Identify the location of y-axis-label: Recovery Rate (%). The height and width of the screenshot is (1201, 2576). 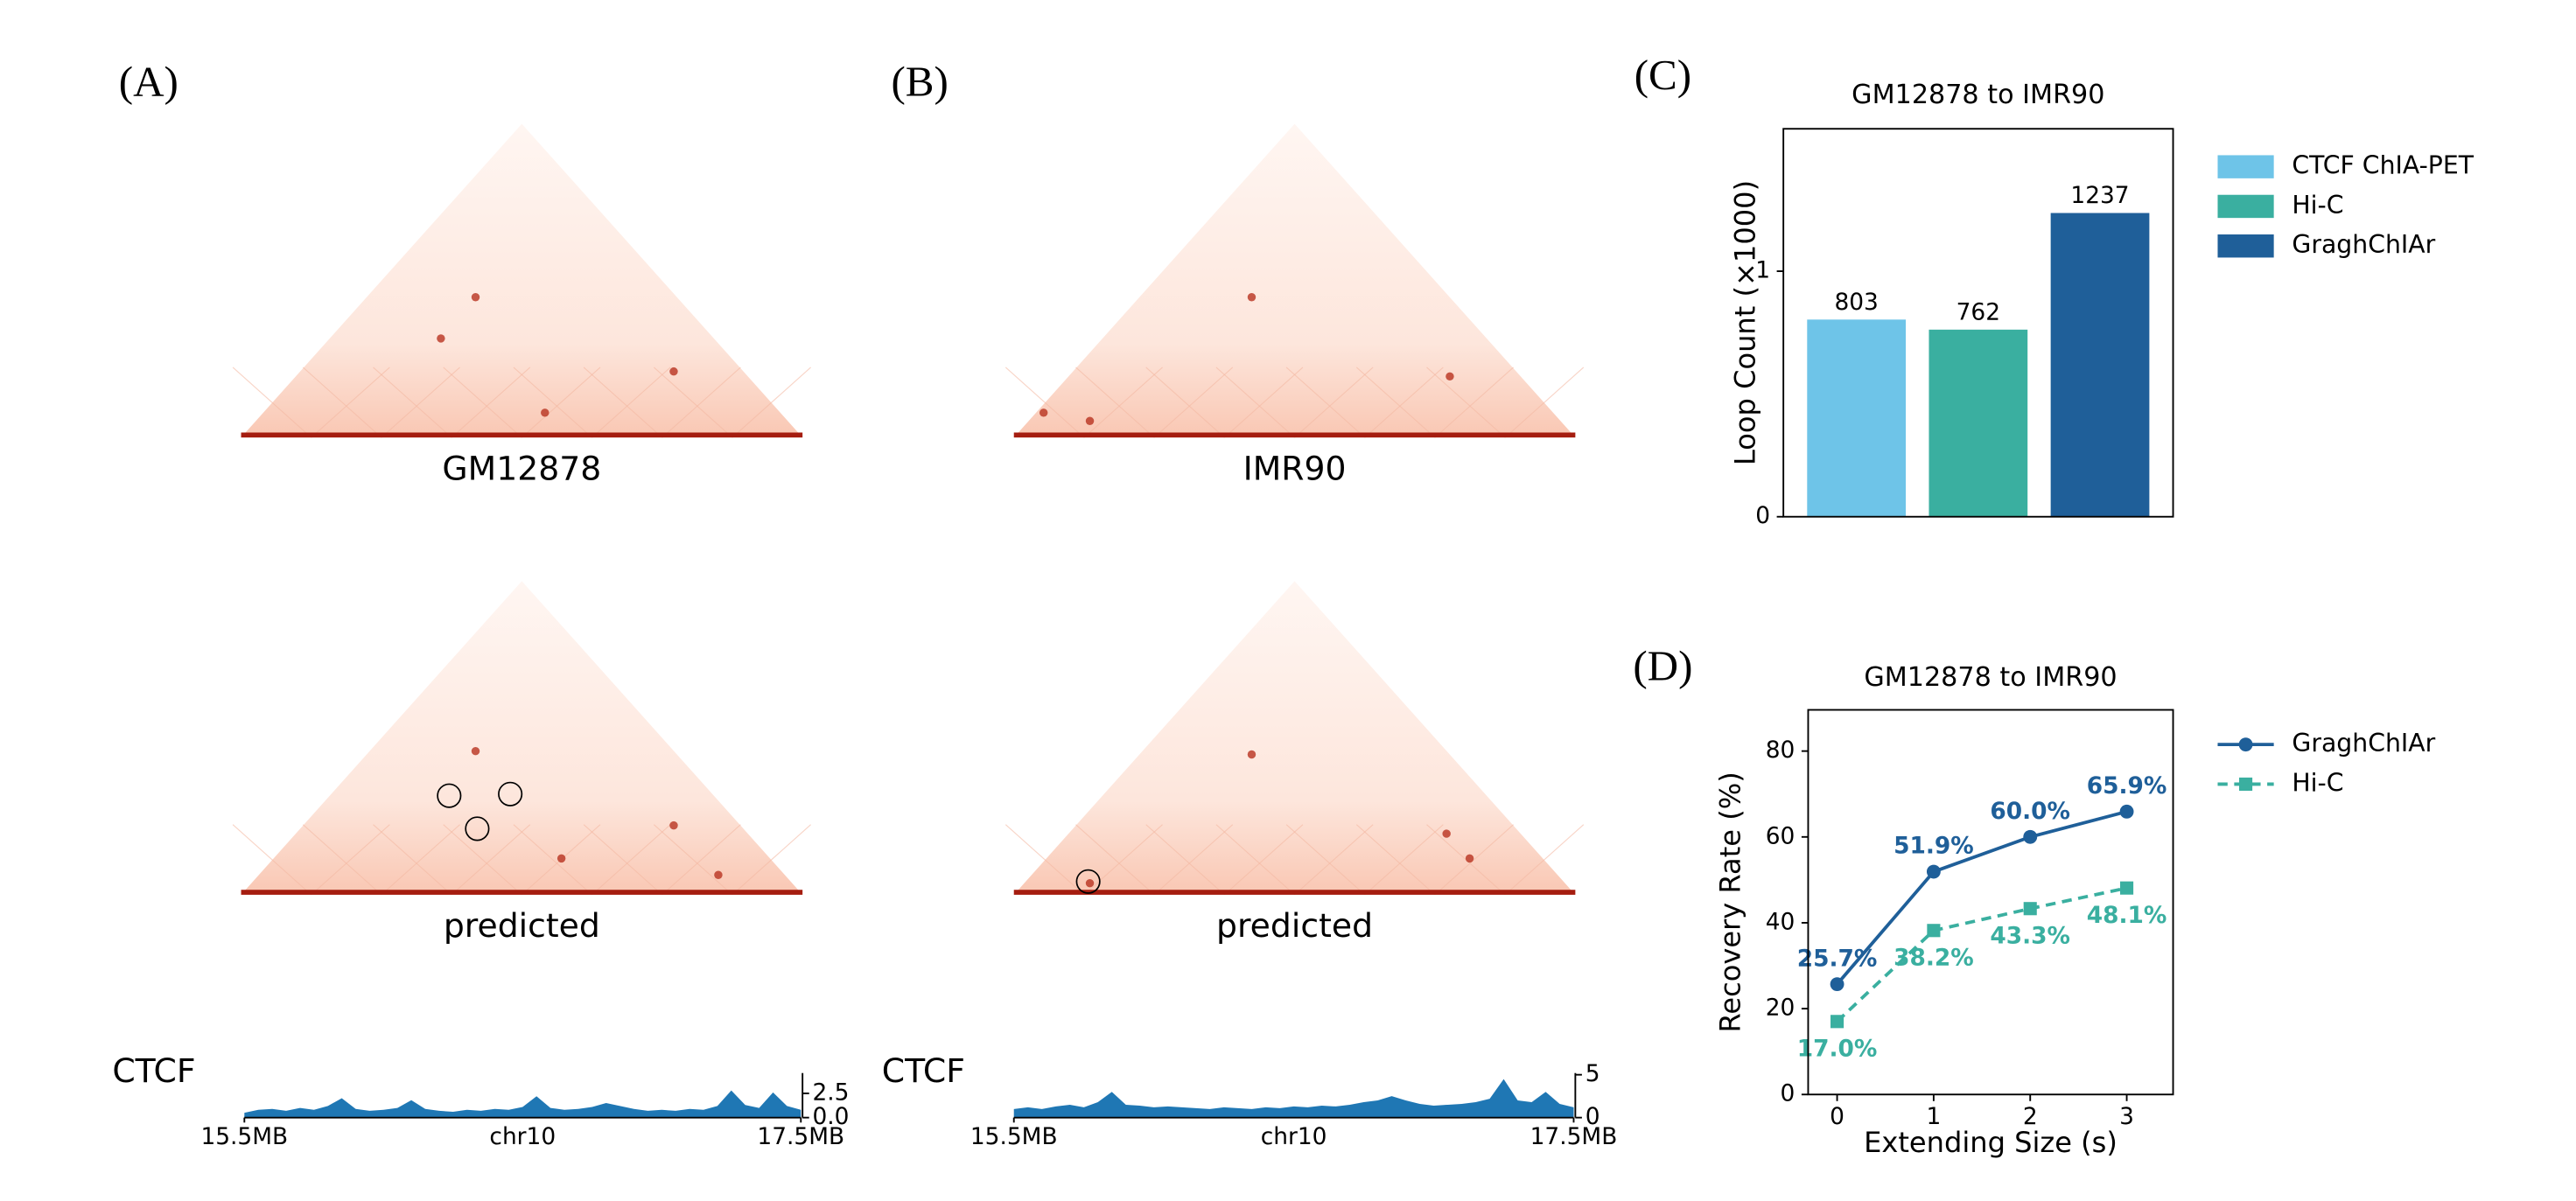
(1730, 902).